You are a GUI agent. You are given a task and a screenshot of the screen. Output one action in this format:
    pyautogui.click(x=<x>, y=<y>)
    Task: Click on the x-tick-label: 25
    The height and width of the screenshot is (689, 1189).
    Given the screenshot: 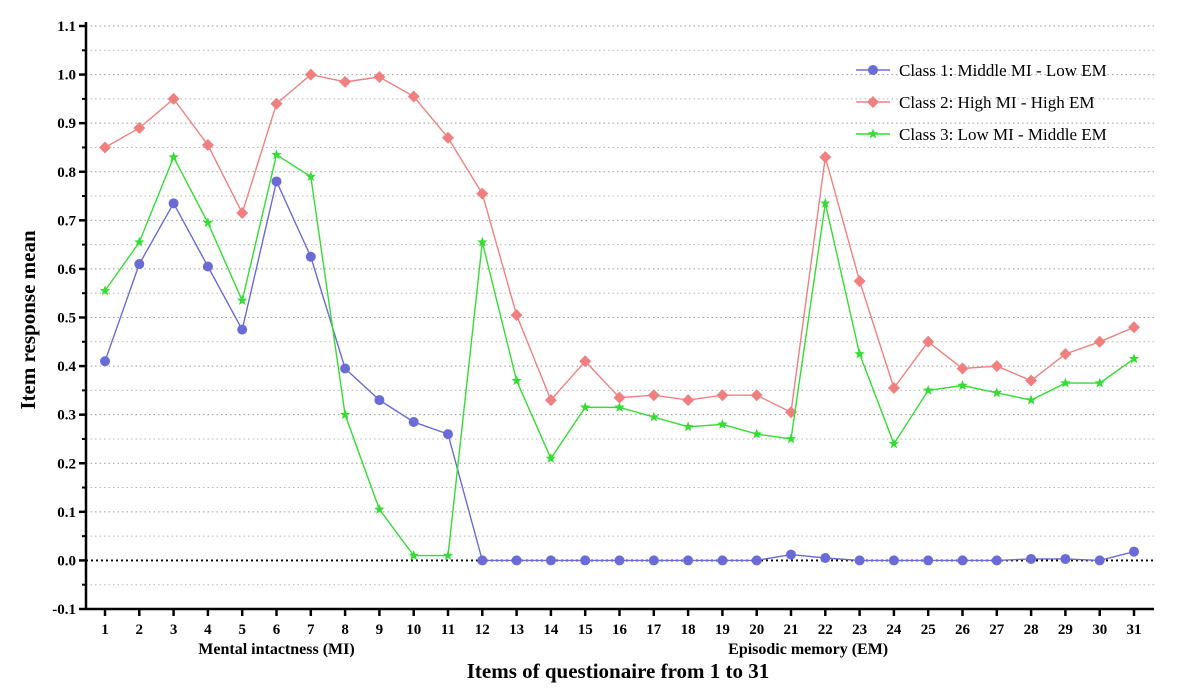 What is the action you would take?
    pyautogui.click(x=928, y=630)
    